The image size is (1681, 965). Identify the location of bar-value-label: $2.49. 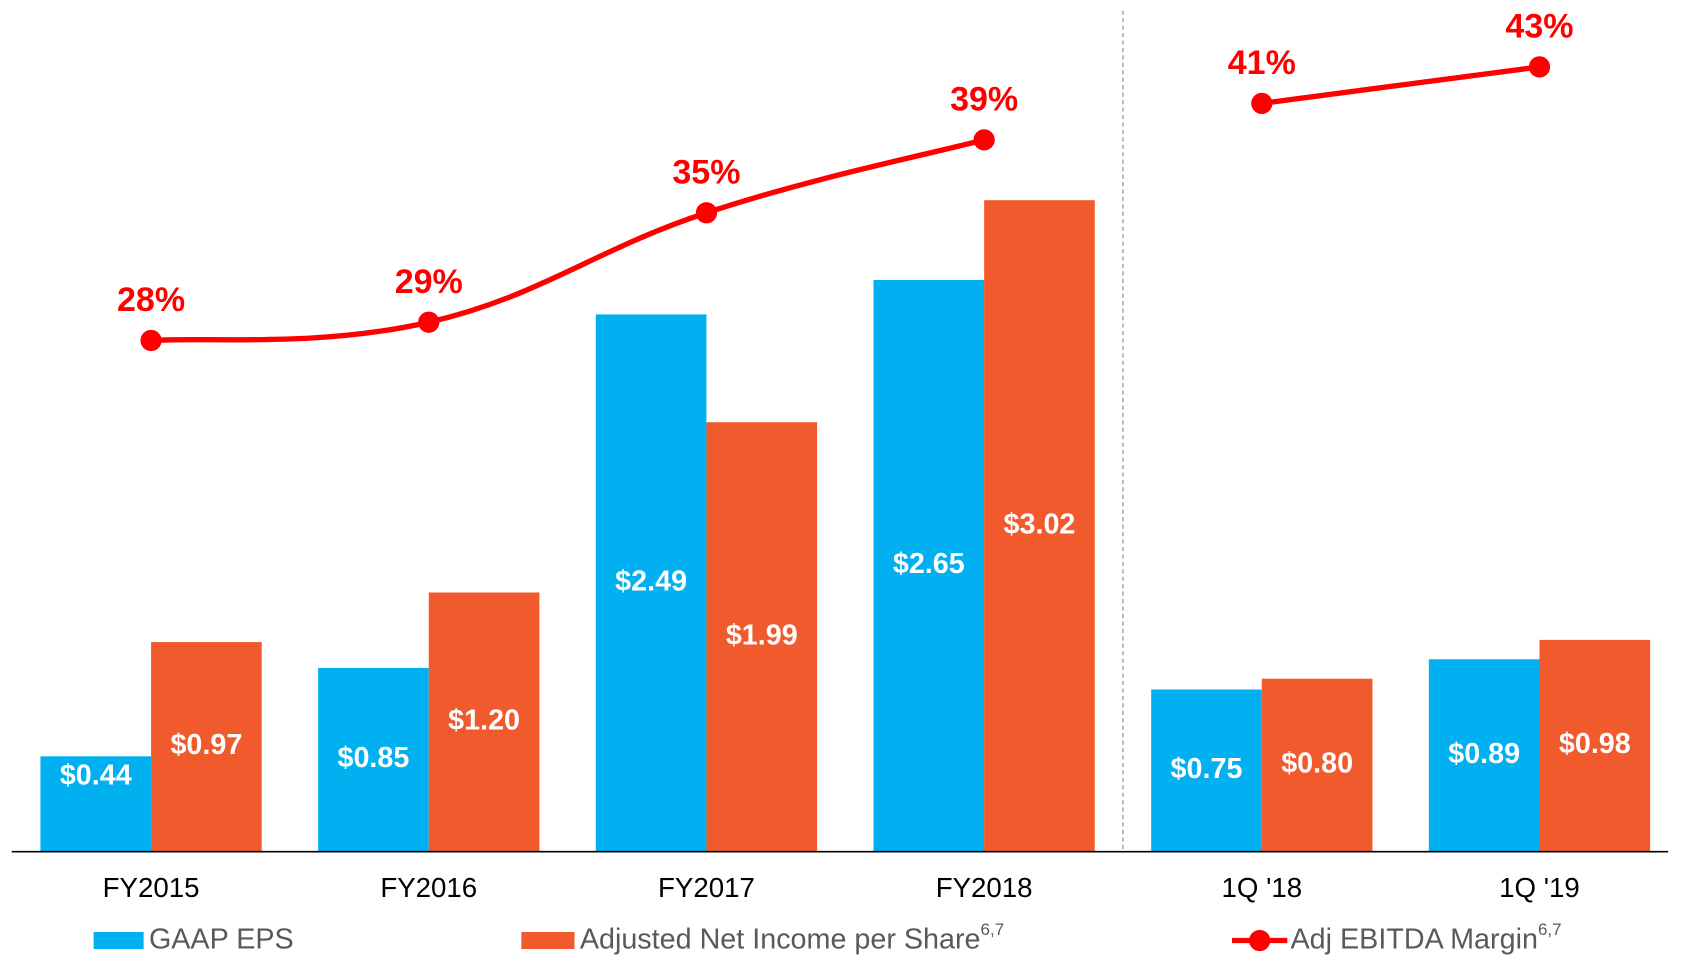
(651, 581).